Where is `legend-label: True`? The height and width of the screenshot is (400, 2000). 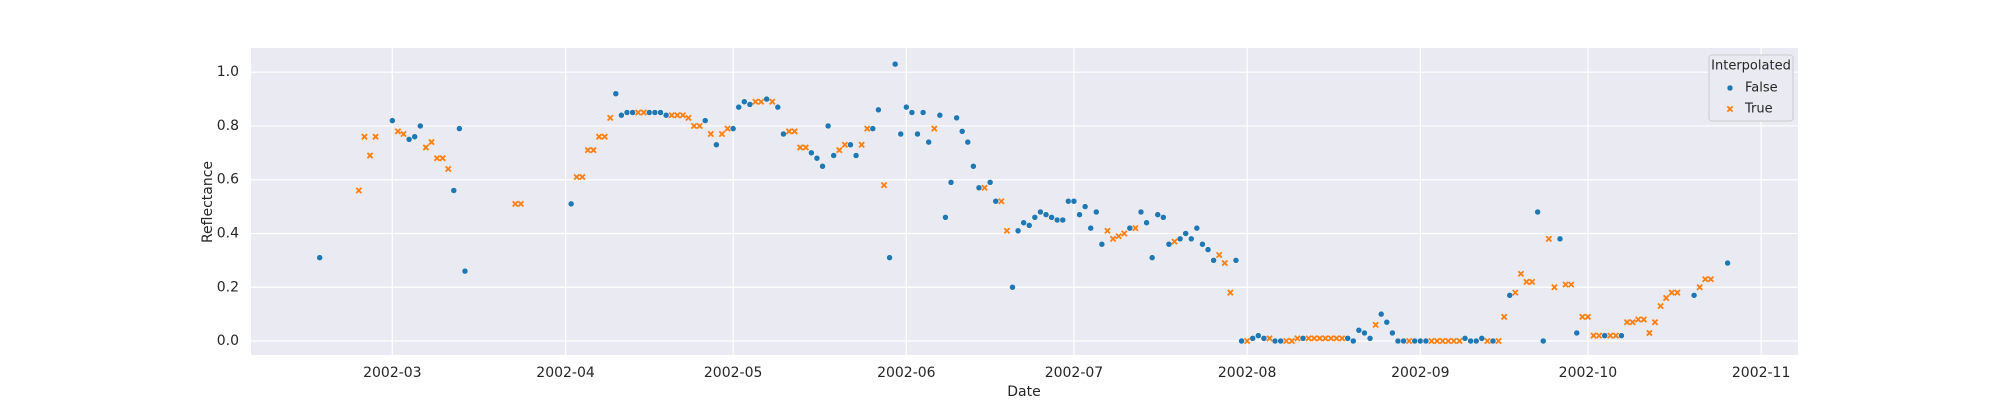 legend-label: True is located at coordinates (1758, 109).